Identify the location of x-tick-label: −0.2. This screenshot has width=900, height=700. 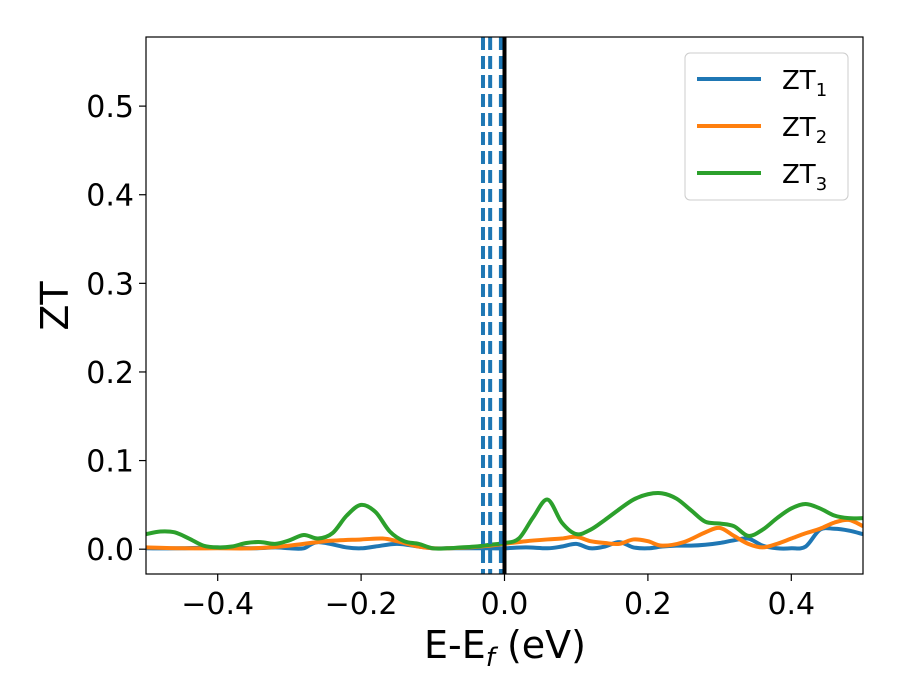
(361, 604).